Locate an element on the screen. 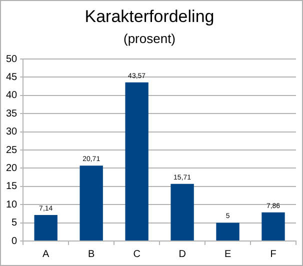 This screenshot has width=303, height=266. y-tick-label: 25 is located at coordinates (12, 150).